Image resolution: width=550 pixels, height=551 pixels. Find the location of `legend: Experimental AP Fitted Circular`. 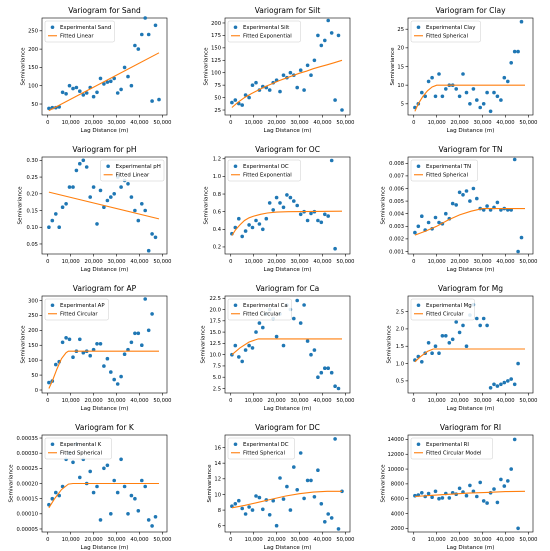

legend: Experimental AP Fitted Circular is located at coordinates (76, 309).